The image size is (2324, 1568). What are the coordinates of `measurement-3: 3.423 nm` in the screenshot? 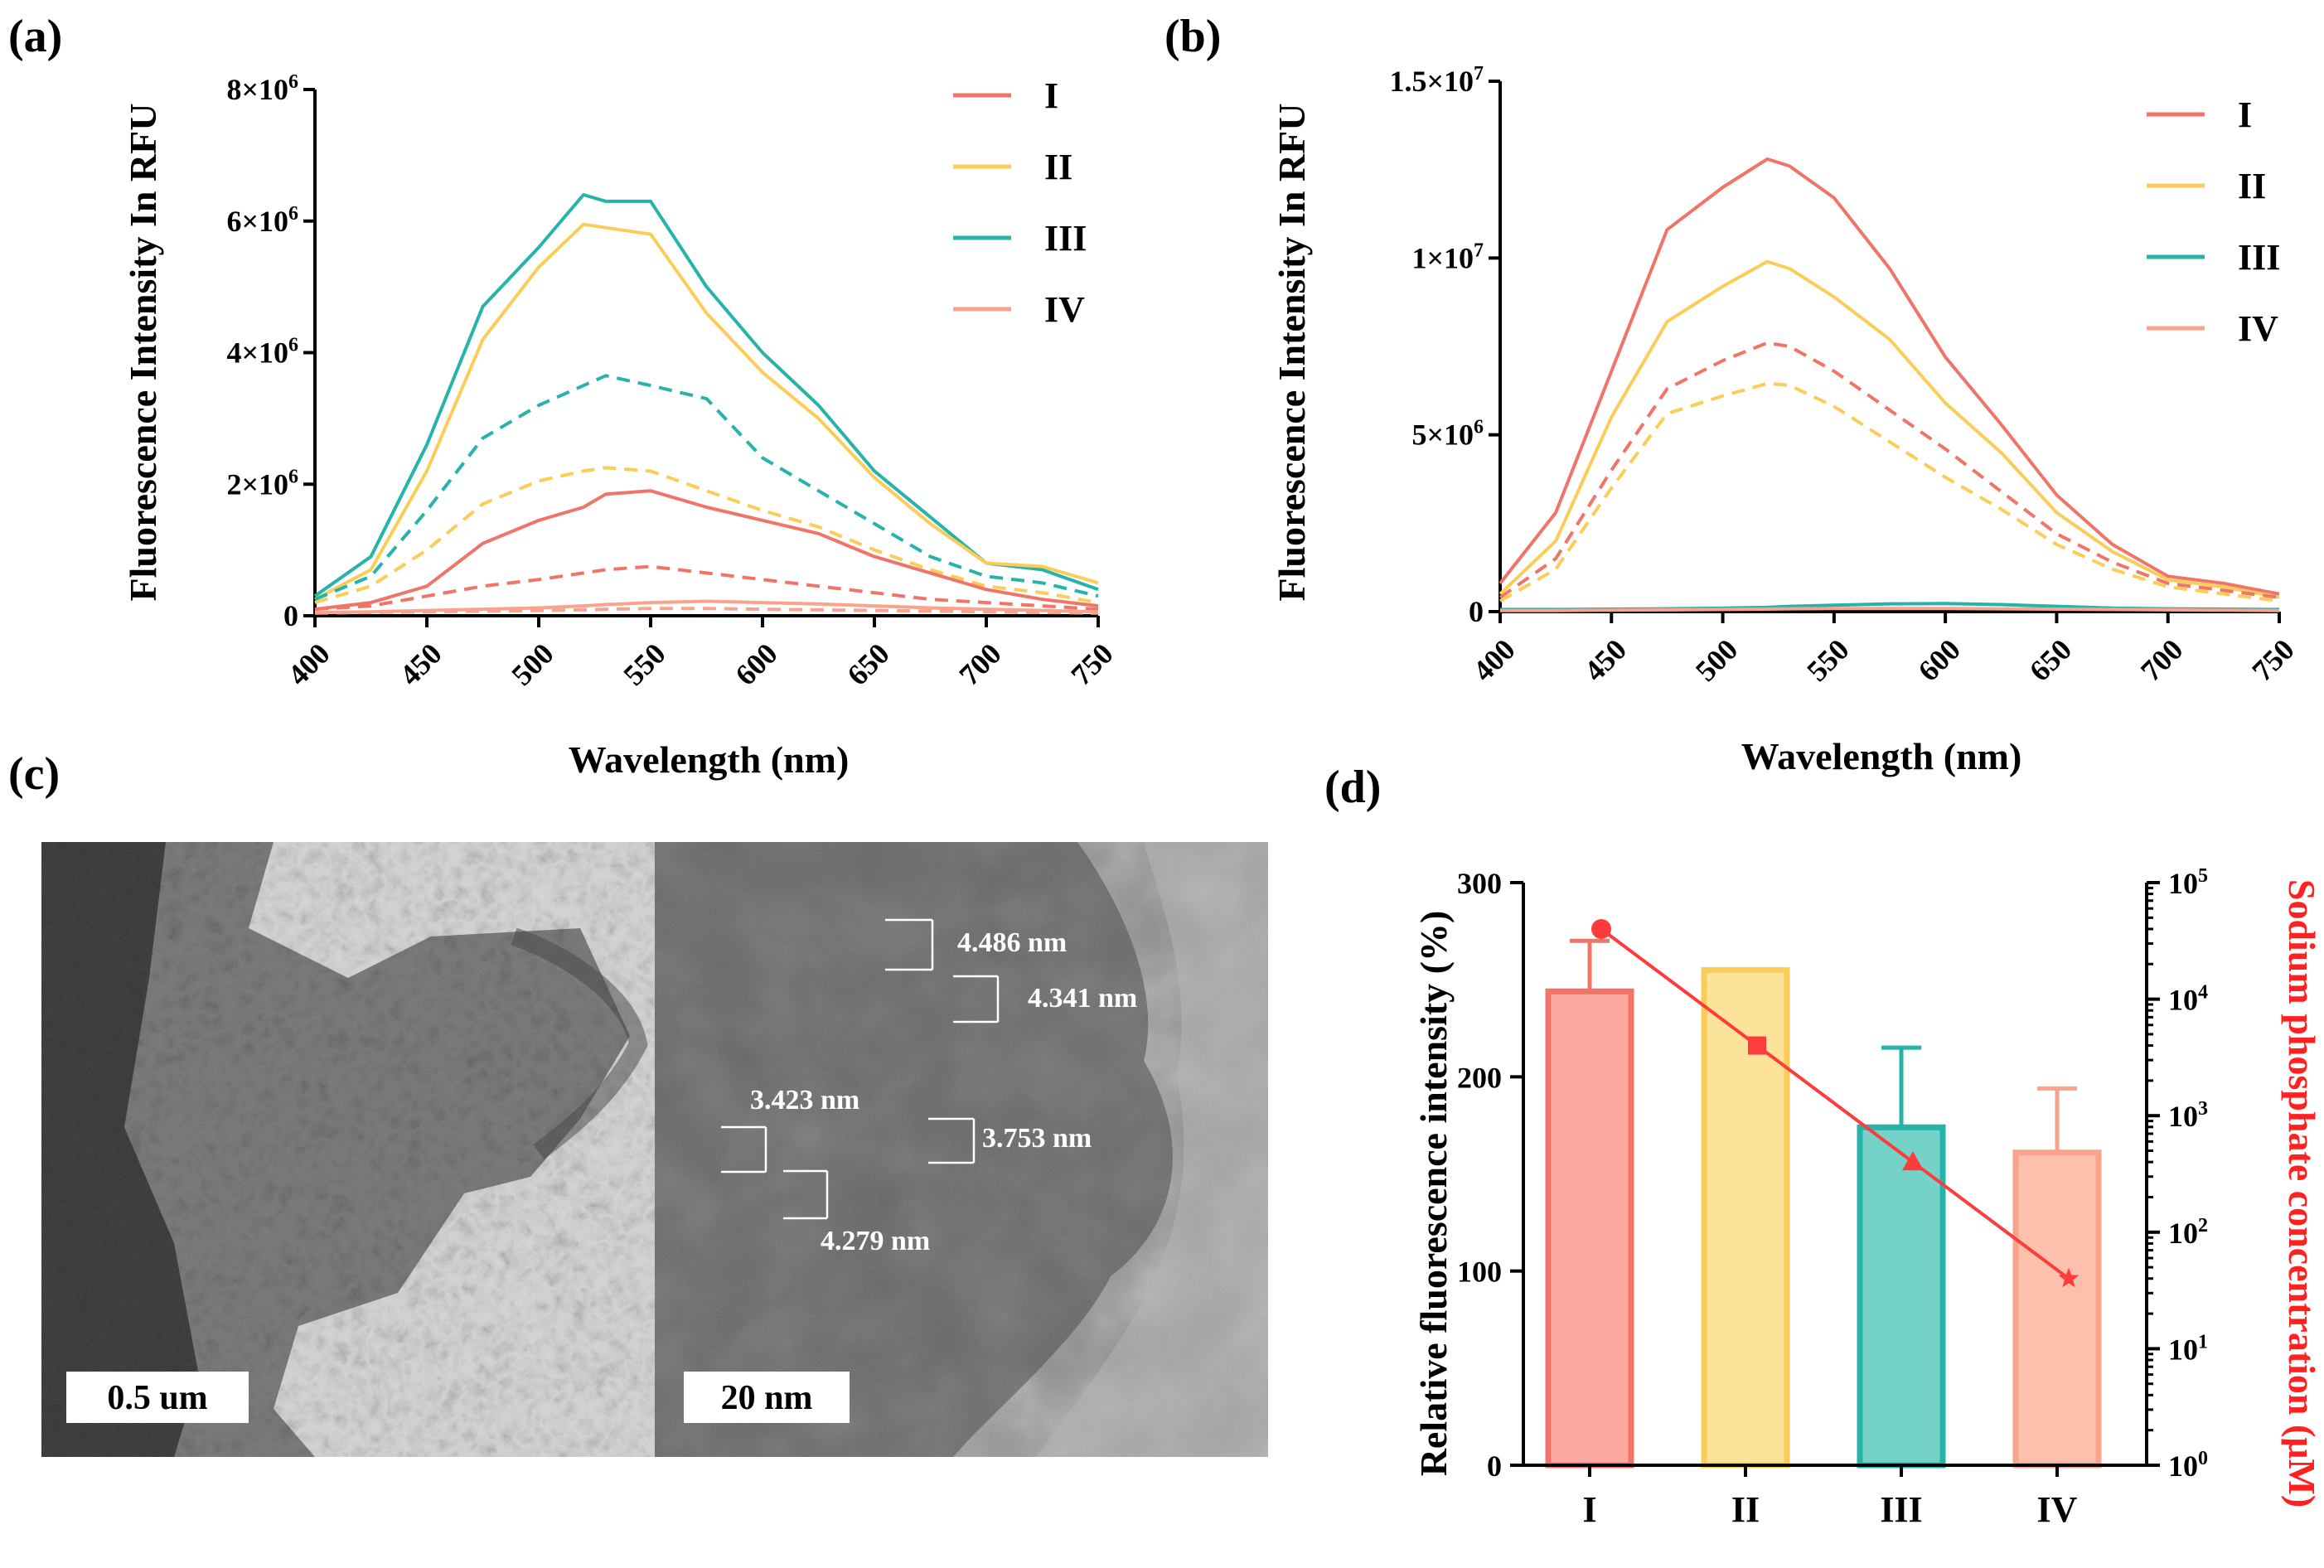 It's located at (804, 1100).